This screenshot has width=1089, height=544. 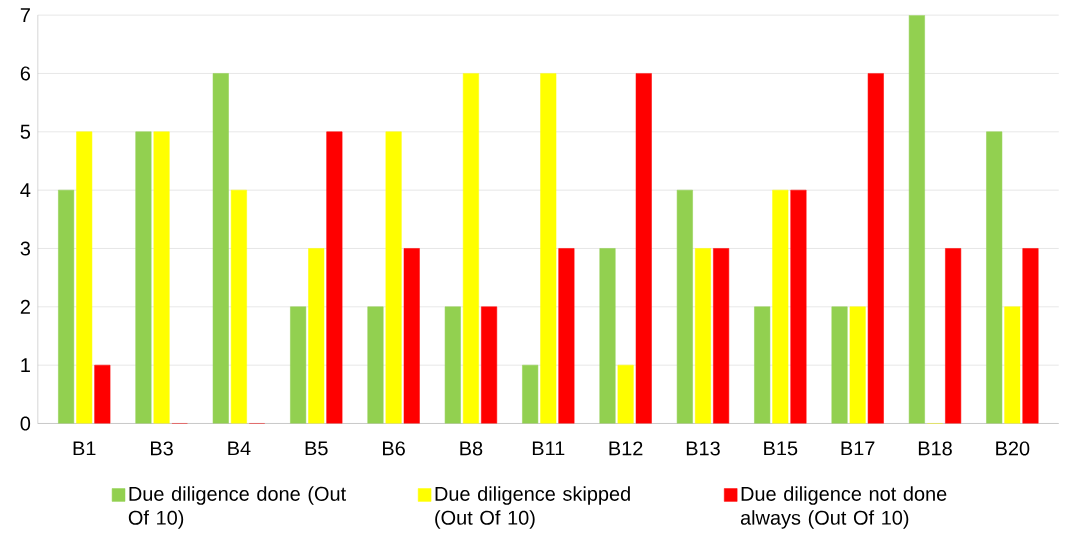 What do you see at coordinates (84, 448) in the screenshot?
I see `x-tick-label: B1` at bounding box center [84, 448].